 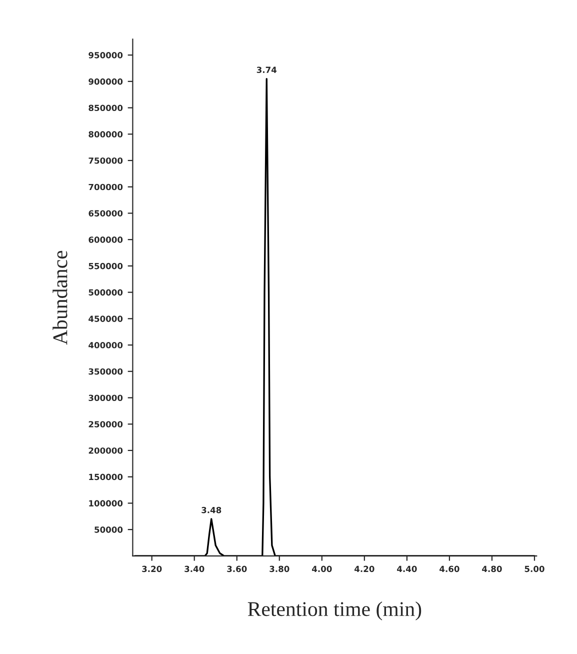 I want to click on y-tick-label: 750000, so click(x=105, y=160).